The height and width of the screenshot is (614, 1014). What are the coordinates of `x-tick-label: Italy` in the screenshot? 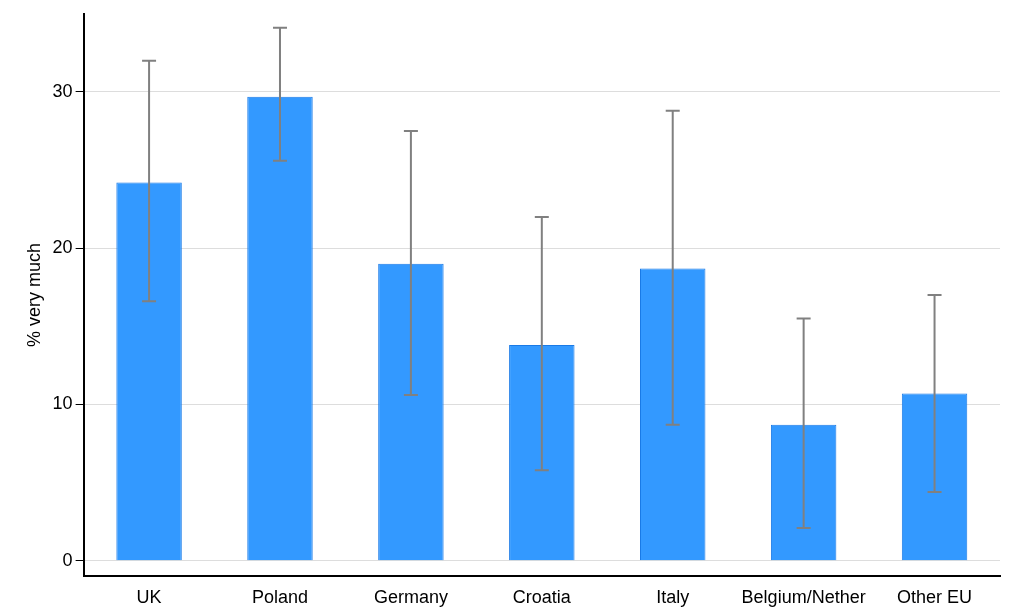 It's located at (673, 597).